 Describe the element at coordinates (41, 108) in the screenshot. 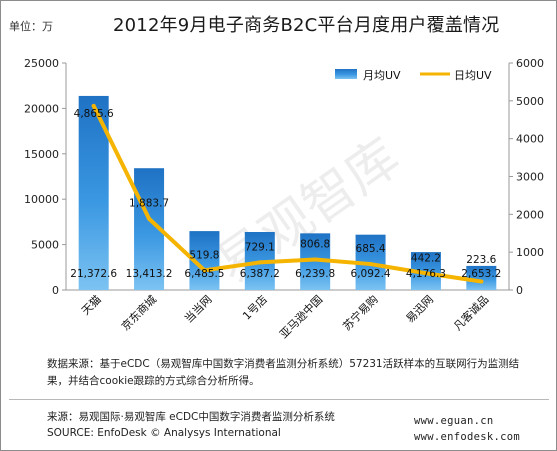

I see `y-left-tick-label: 20000` at that location.